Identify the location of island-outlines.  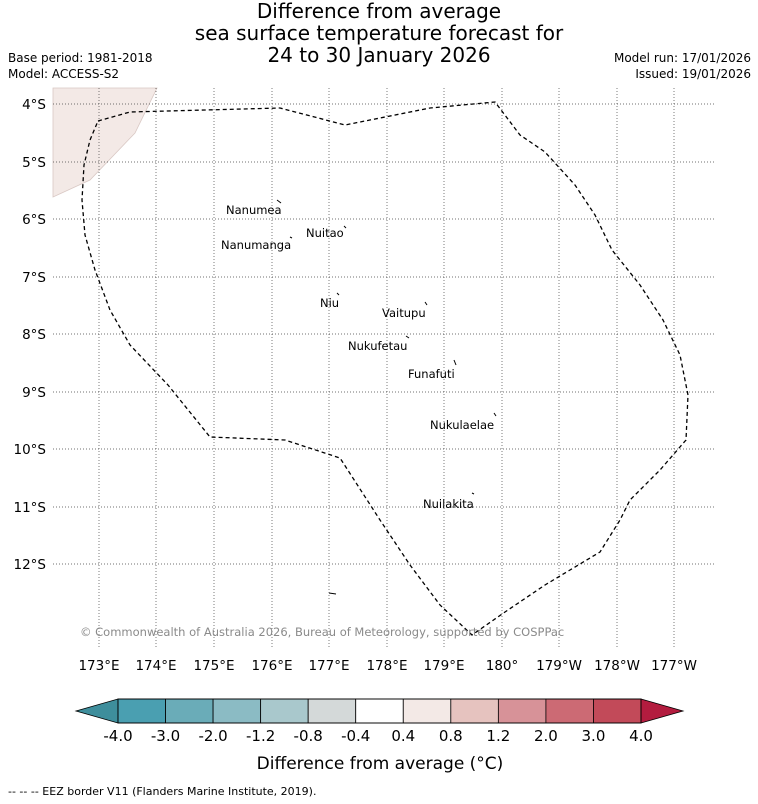
(386, 397).